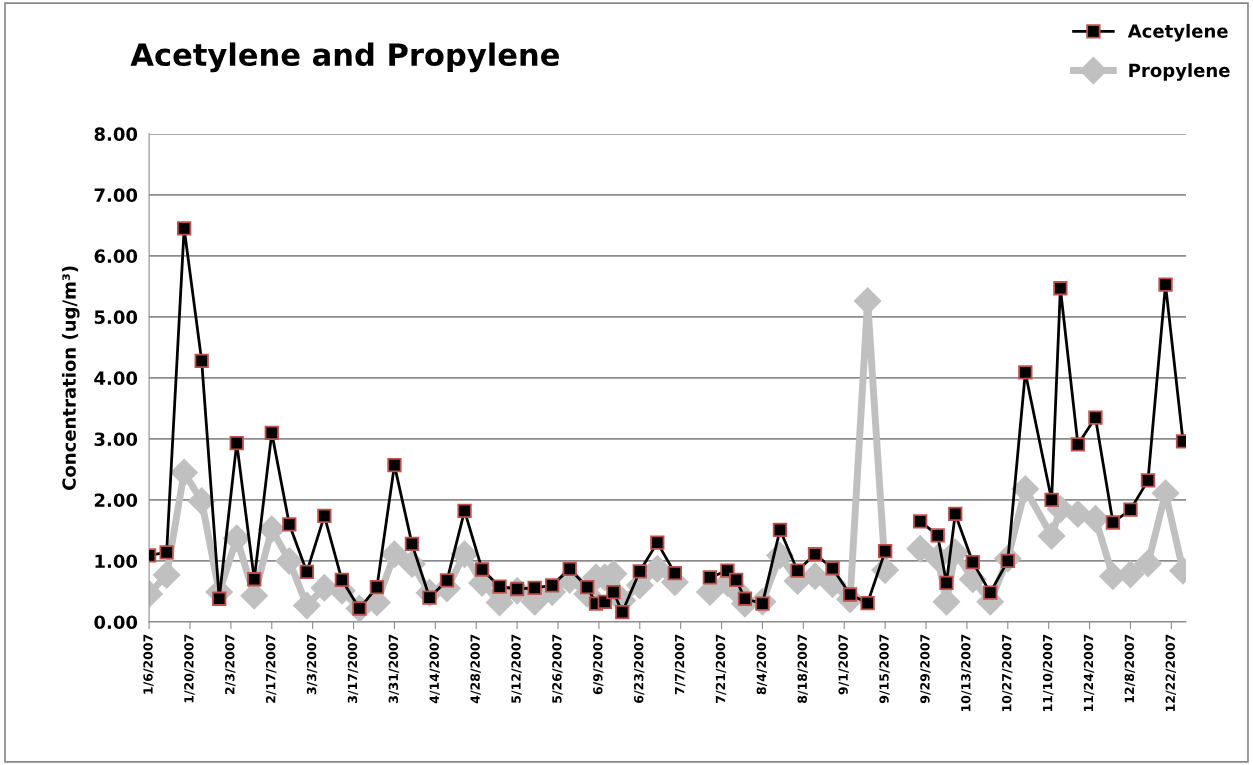  What do you see at coordinates (116, 378) in the screenshot?
I see `y-tick-label: 4.00` at bounding box center [116, 378].